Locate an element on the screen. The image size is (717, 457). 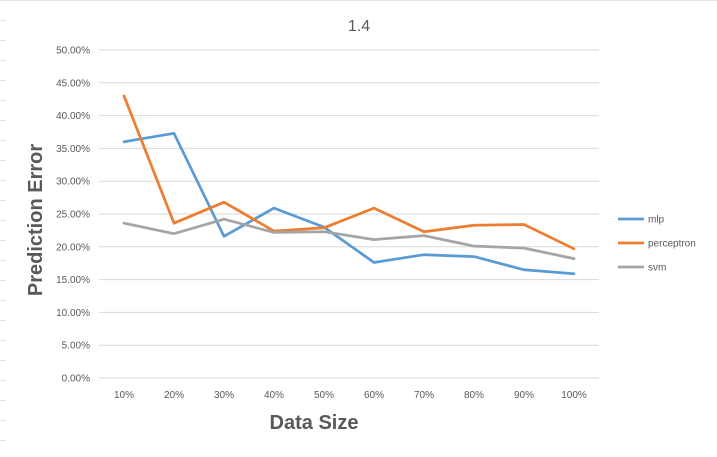
y-tick-label: 45.00% is located at coordinates (73, 83).